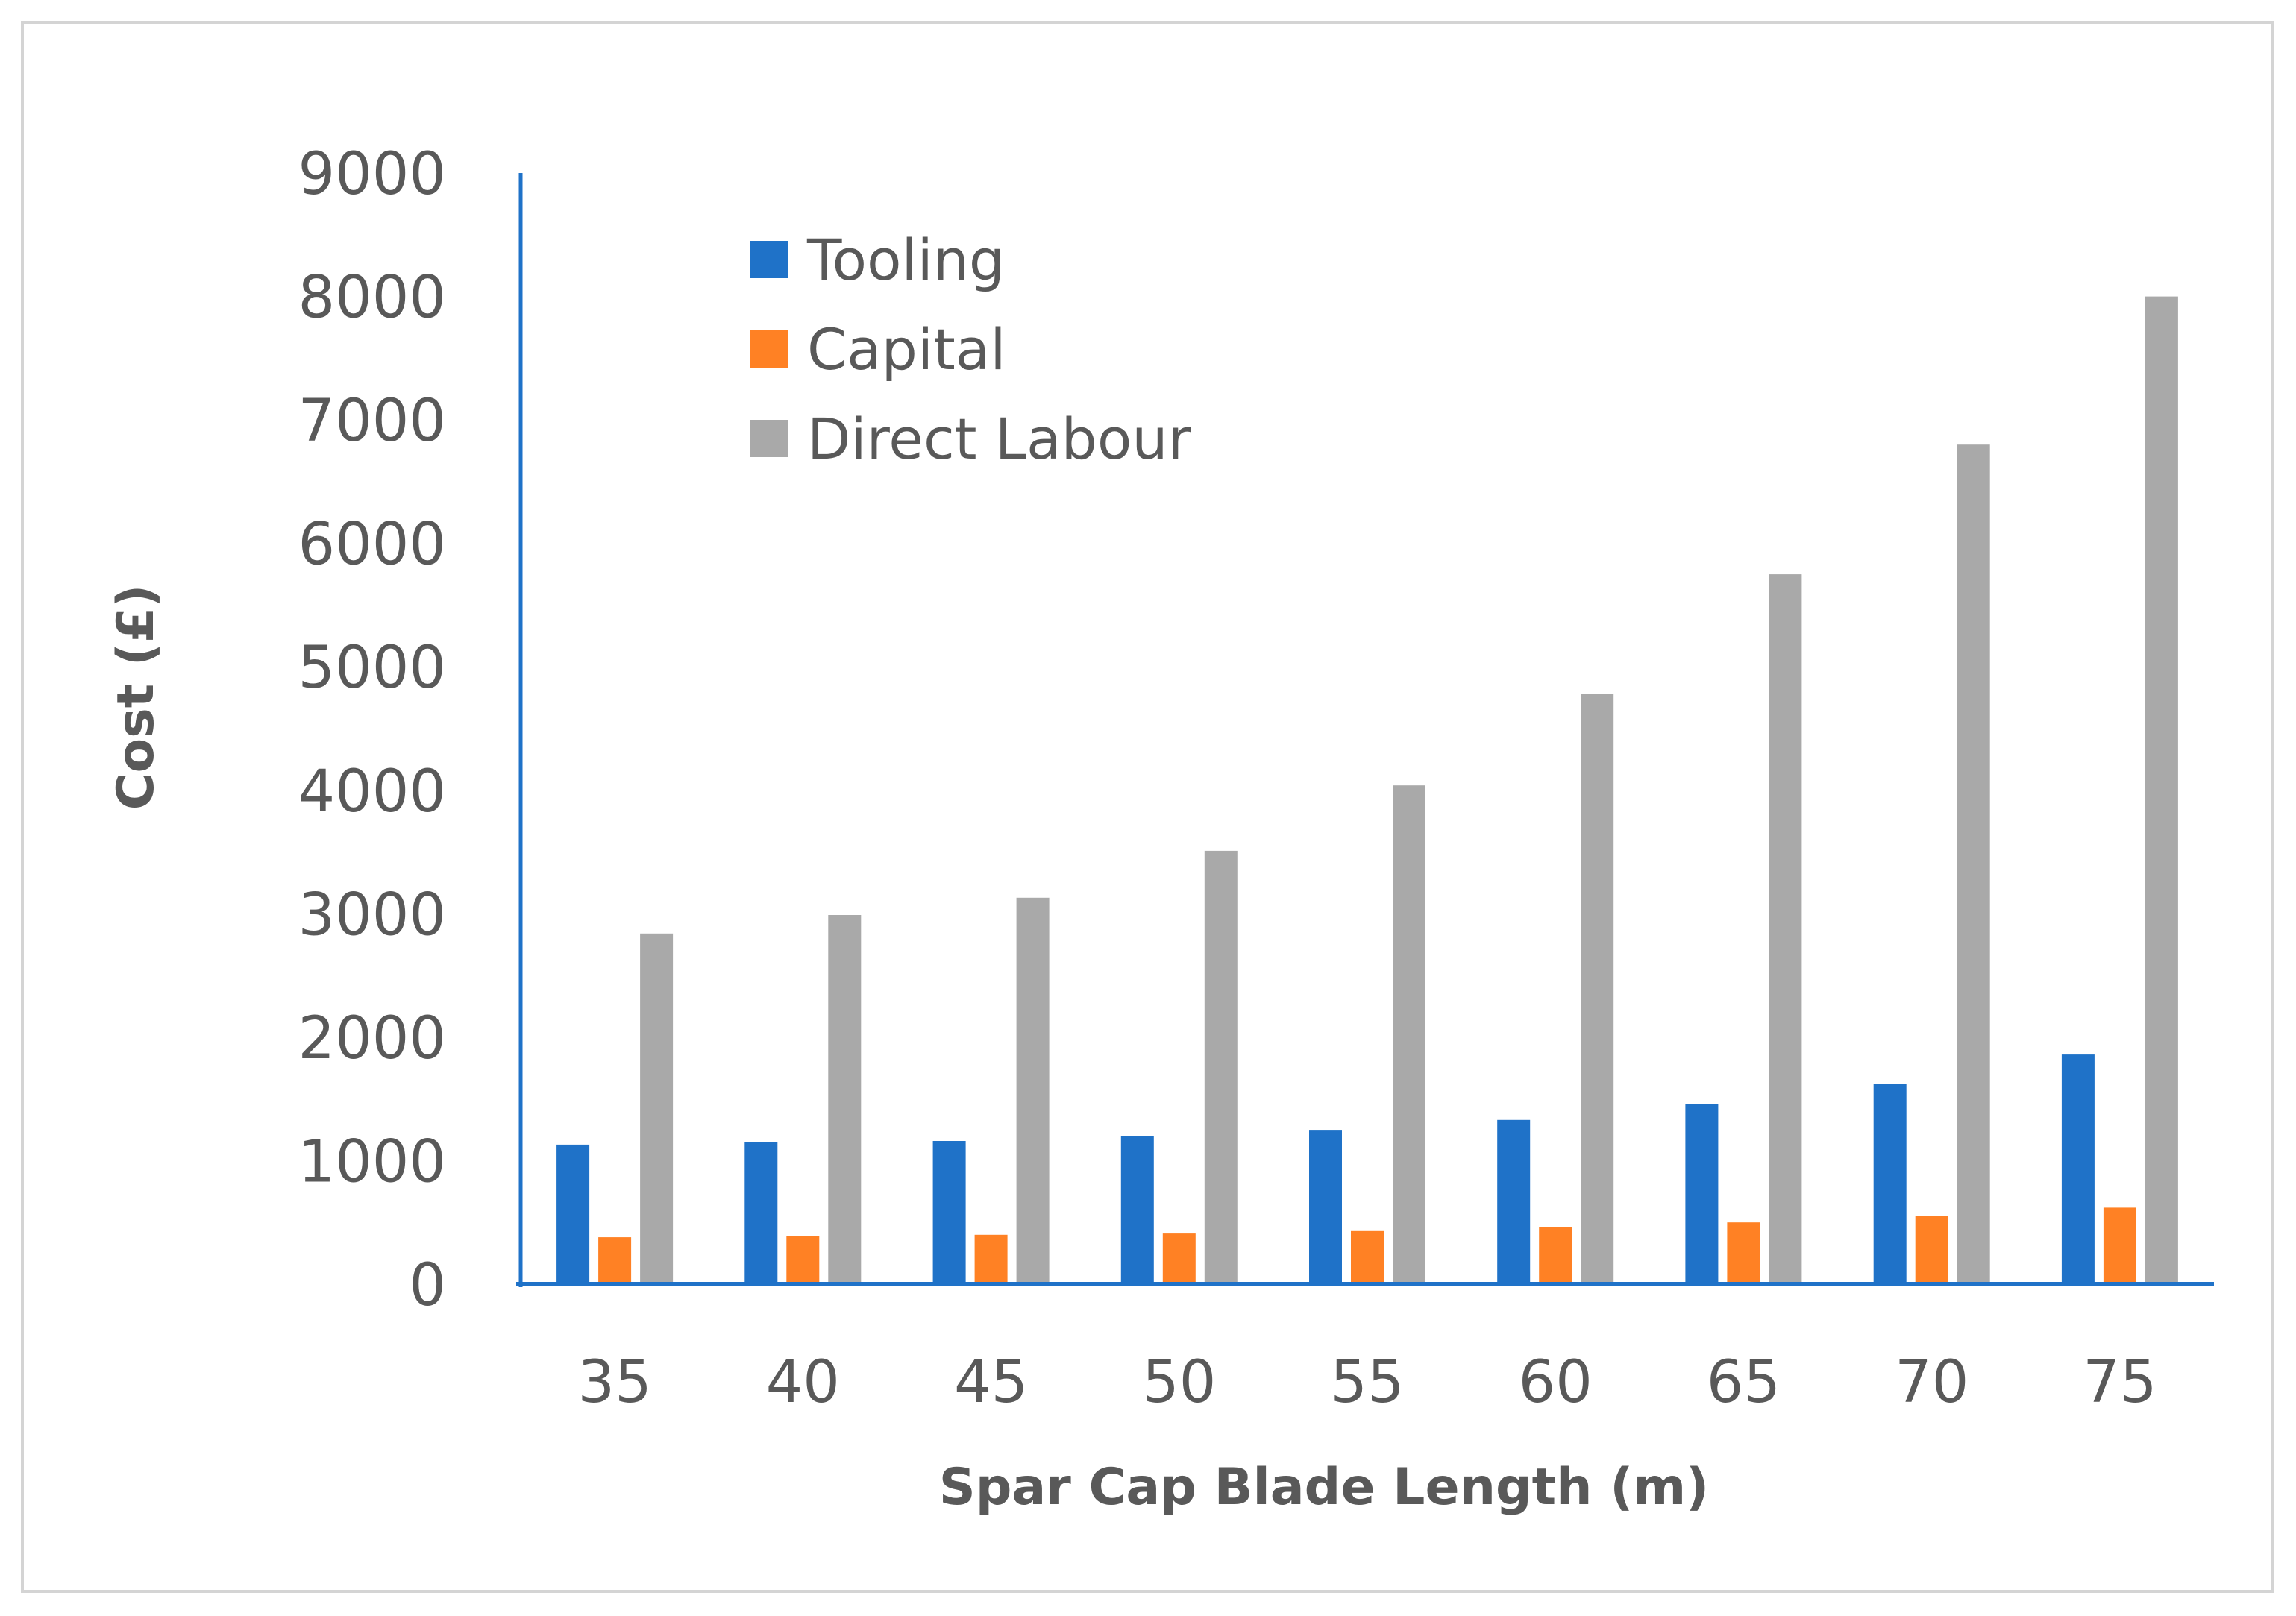 The height and width of the screenshot is (1616, 2296). What do you see at coordinates (614, 1382) in the screenshot?
I see `x-tick-label: 35` at bounding box center [614, 1382].